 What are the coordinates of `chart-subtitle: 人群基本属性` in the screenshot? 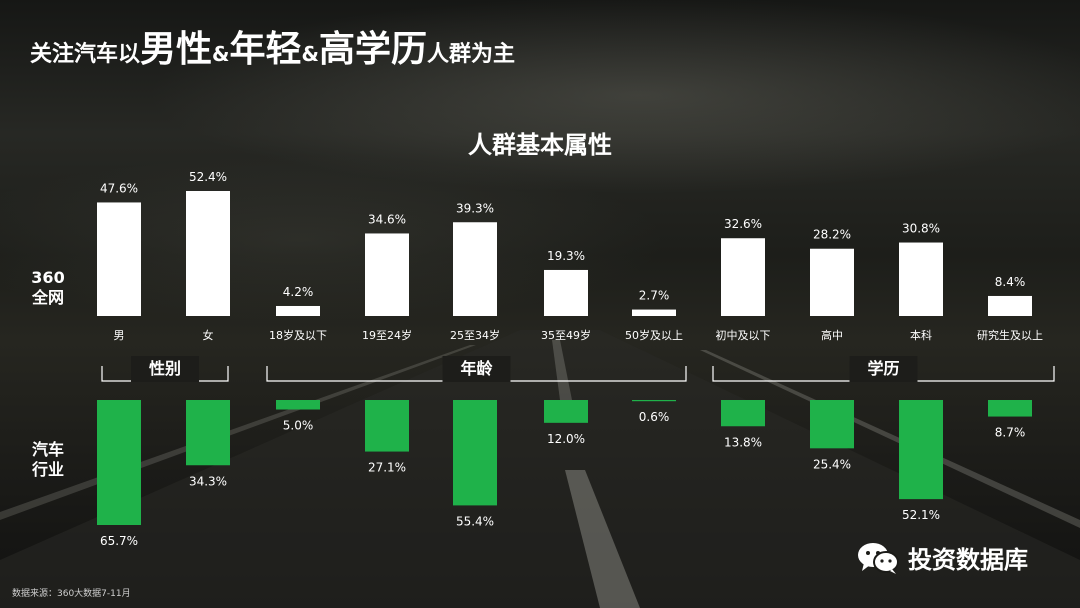 It's located at (540, 145).